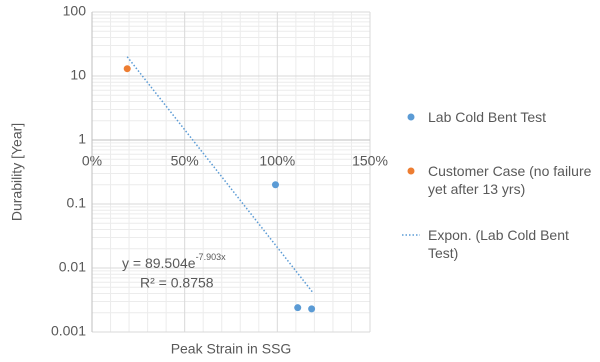  I want to click on legend-entry: Expon. (Lab Cold Bent Test), so click(498, 244).